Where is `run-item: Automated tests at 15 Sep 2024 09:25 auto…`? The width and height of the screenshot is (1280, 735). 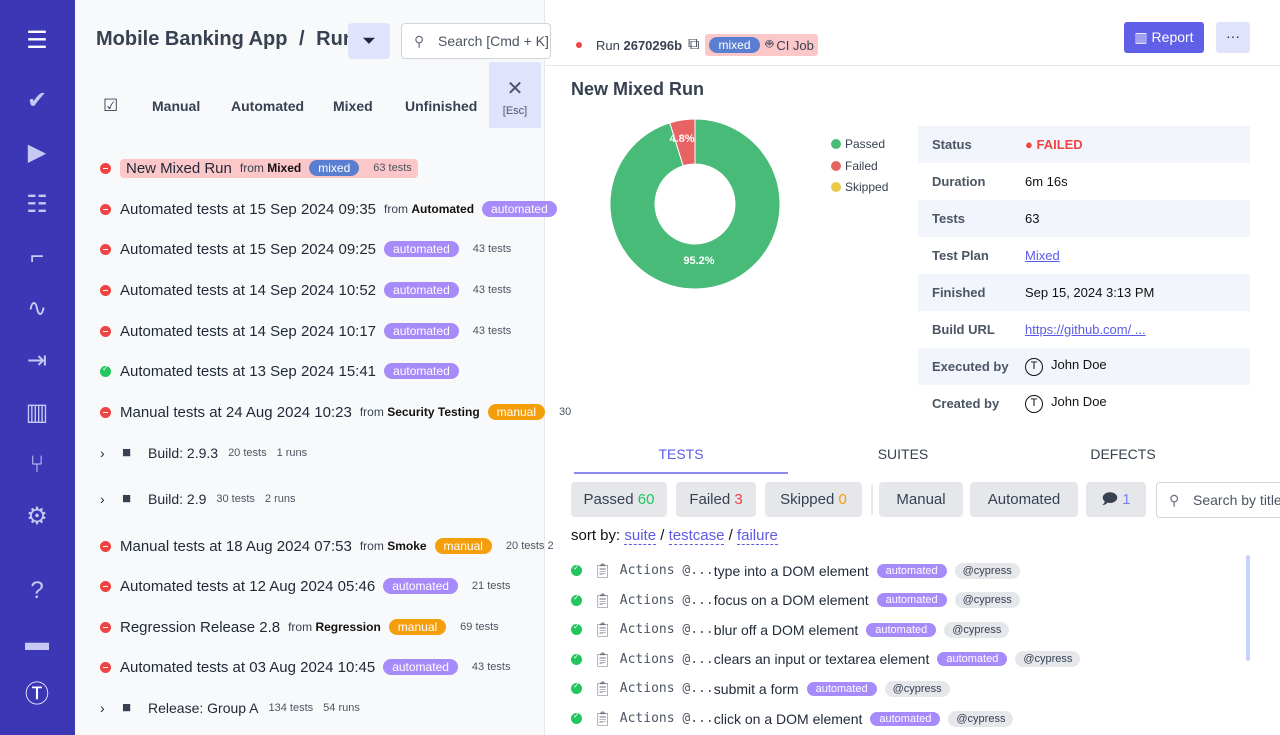
run-item: Automated tests at 15 Sep 2024 09:25 auto… is located at coordinates (315, 249).